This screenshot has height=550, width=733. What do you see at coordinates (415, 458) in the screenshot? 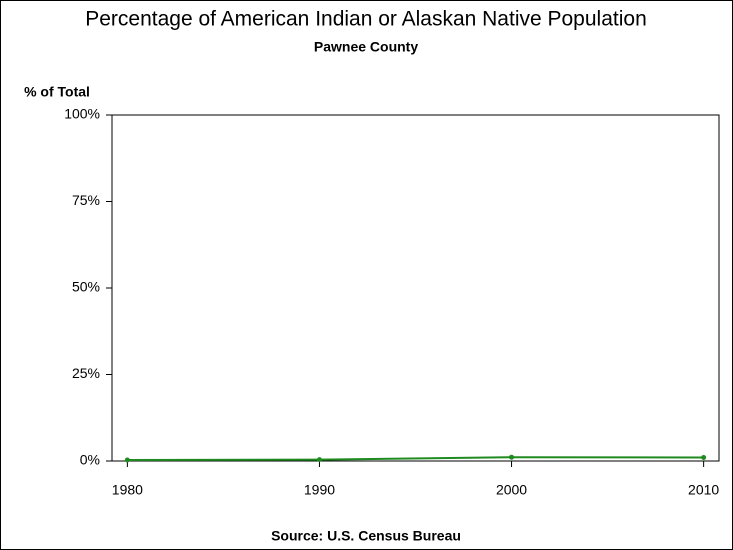
I see `data-line` at bounding box center [415, 458].